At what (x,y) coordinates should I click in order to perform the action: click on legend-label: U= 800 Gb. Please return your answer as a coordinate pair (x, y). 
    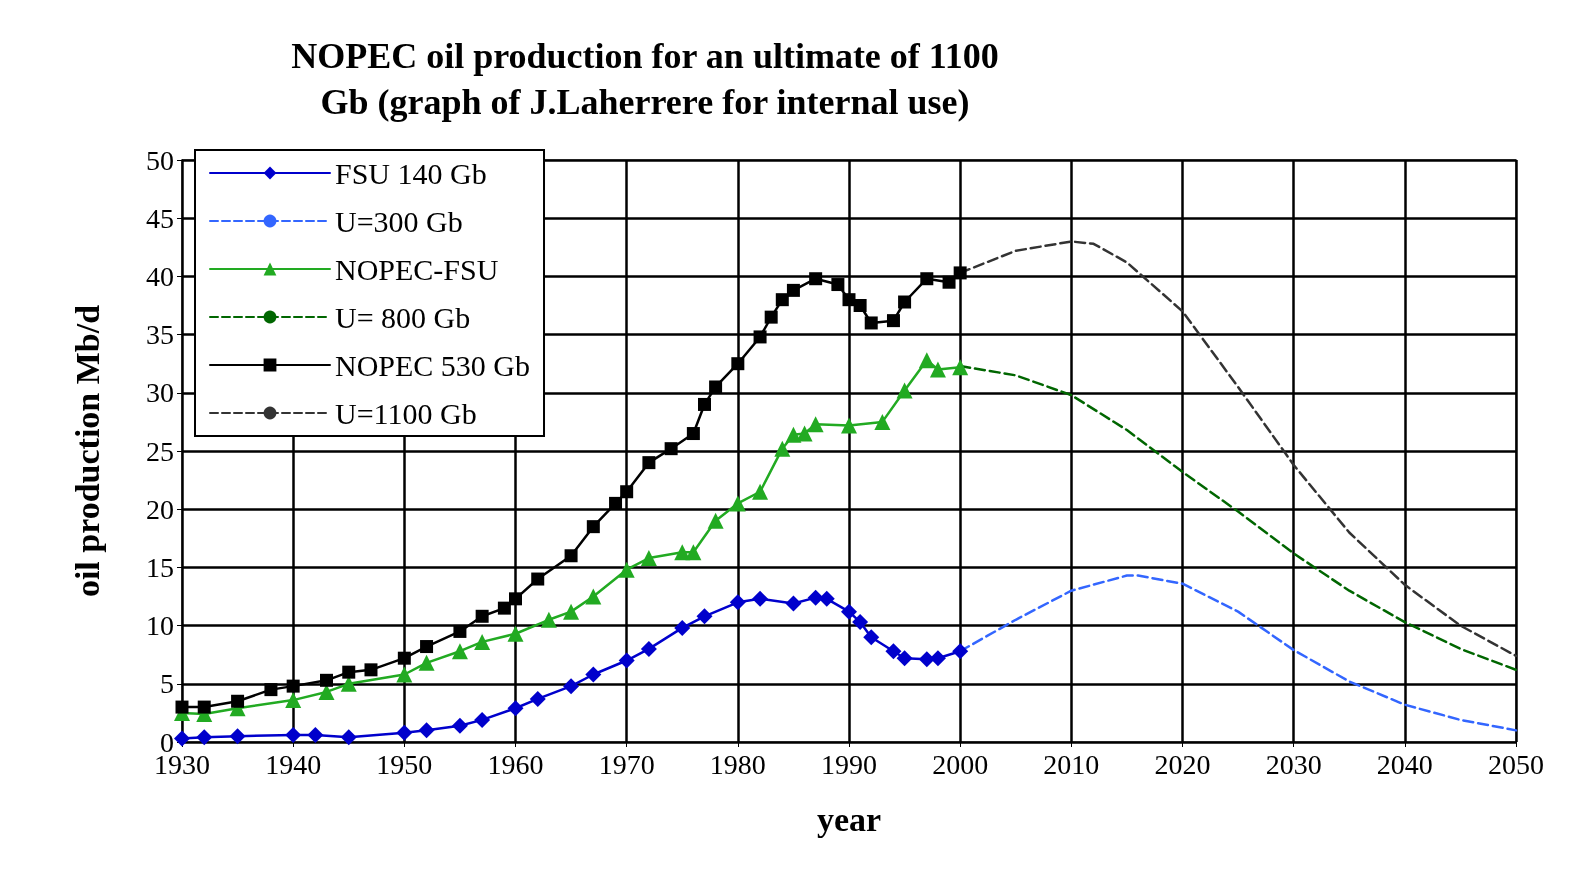
    Looking at the image, I should click on (403, 317).